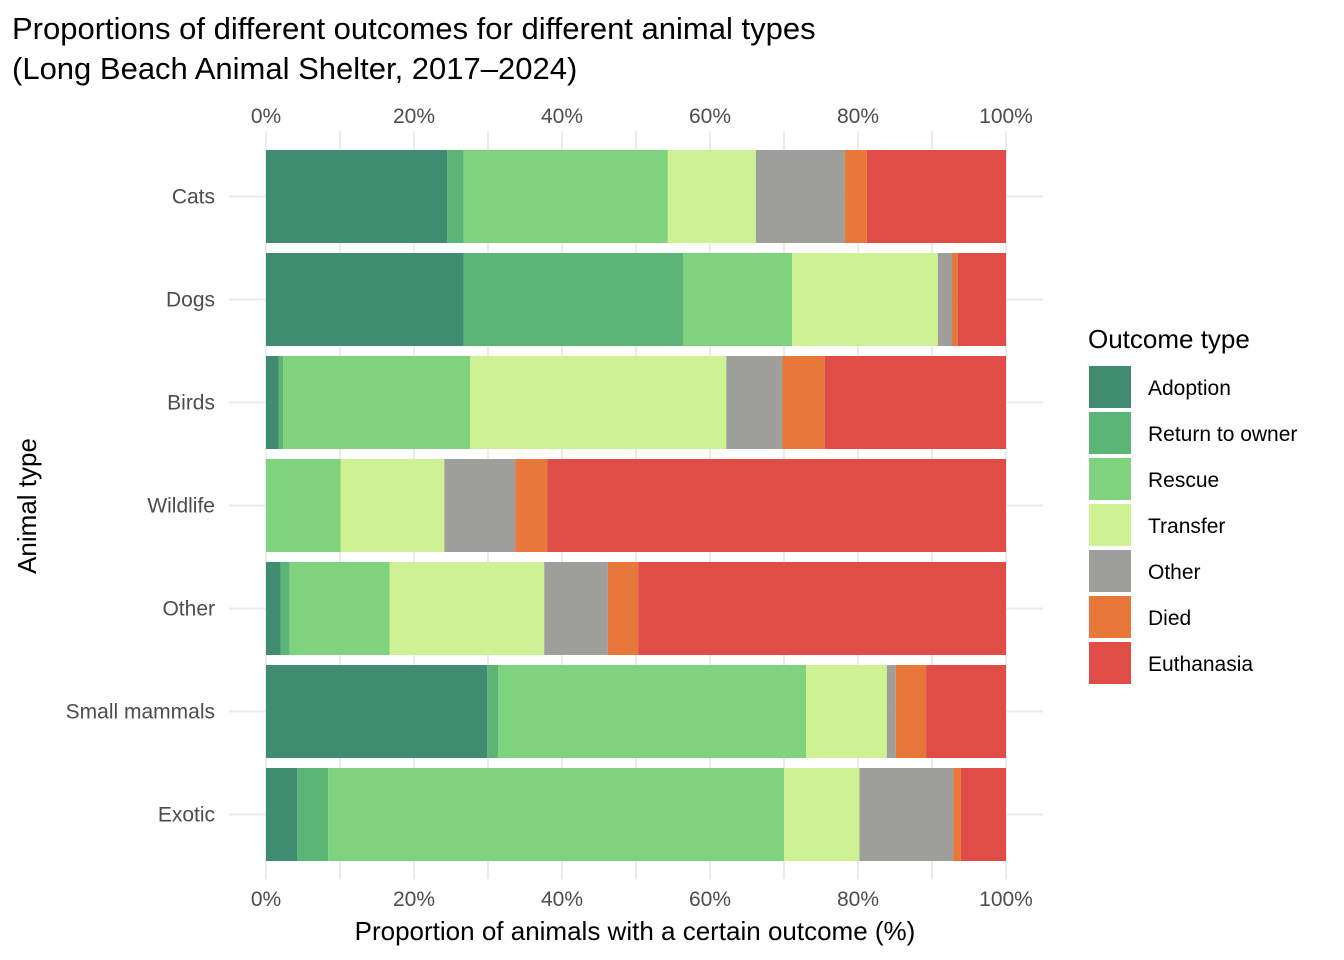  What do you see at coordinates (858, 899) in the screenshot?
I see `x-tick-label-bottom: 80%` at bounding box center [858, 899].